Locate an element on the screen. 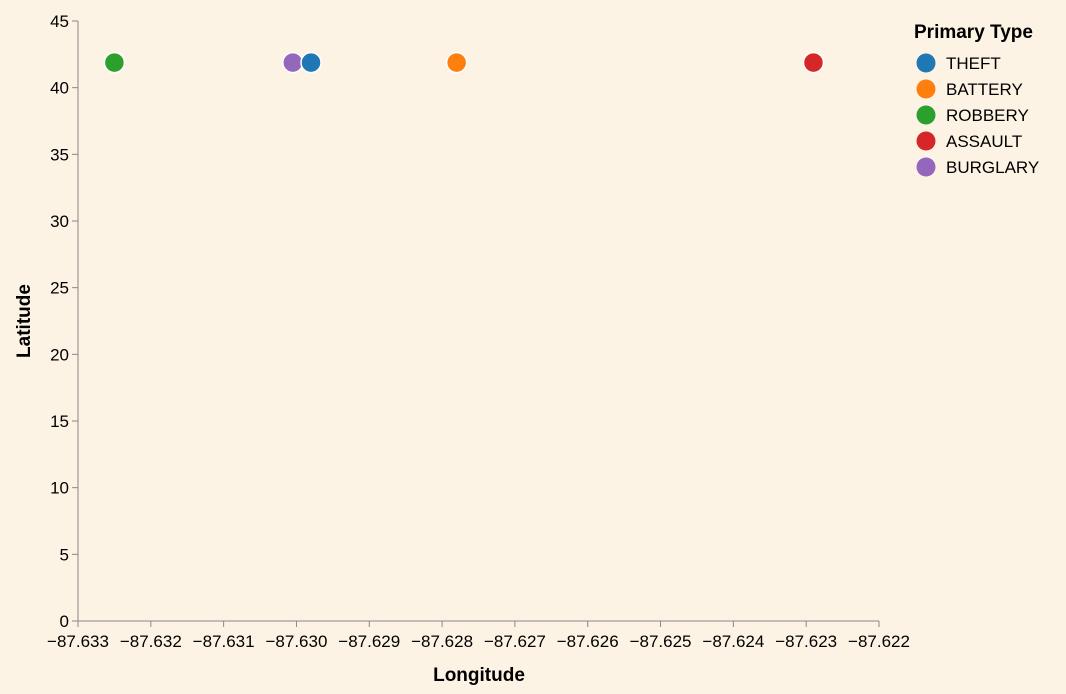 This screenshot has width=1066, height=694. legend-label-battery: BATTERY is located at coordinates (984, 89).